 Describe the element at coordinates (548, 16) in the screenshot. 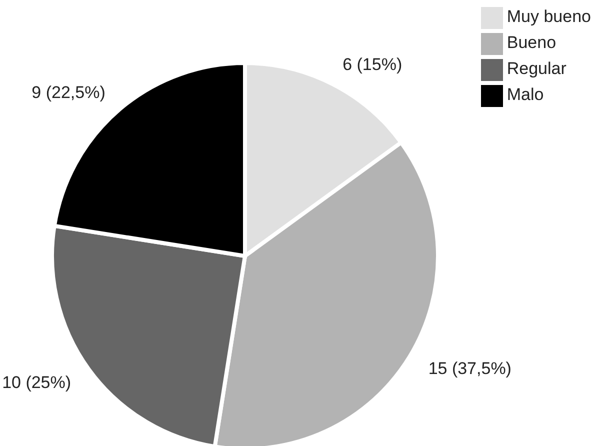

I see `legend-label: Muy bueno` at that location.